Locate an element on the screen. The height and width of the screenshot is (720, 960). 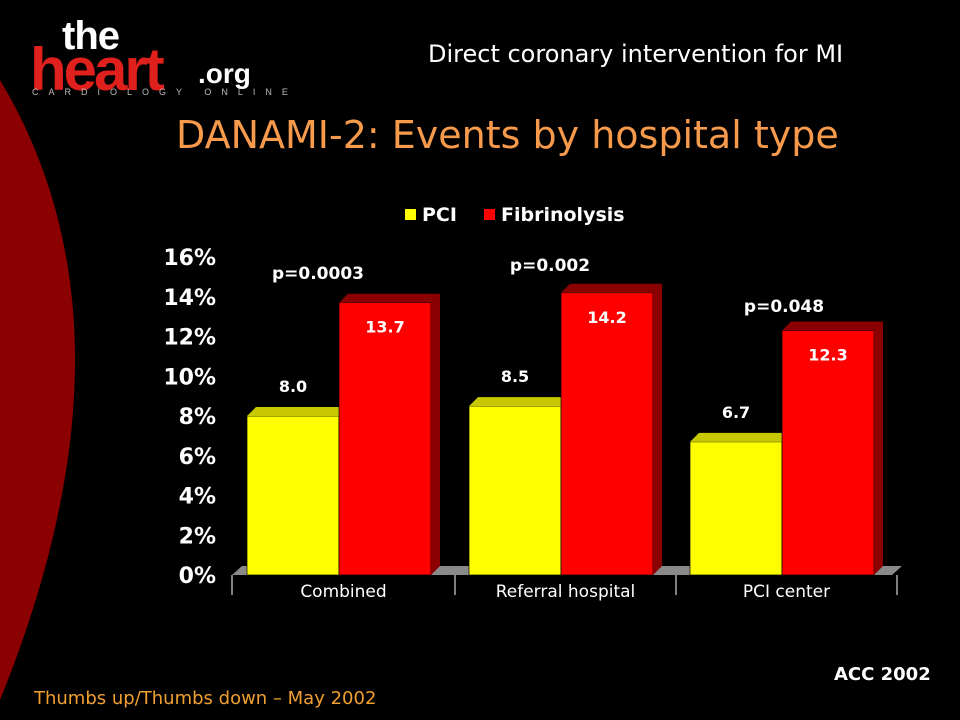
y-tick-label: 10% is located at coordinates (189, 377).